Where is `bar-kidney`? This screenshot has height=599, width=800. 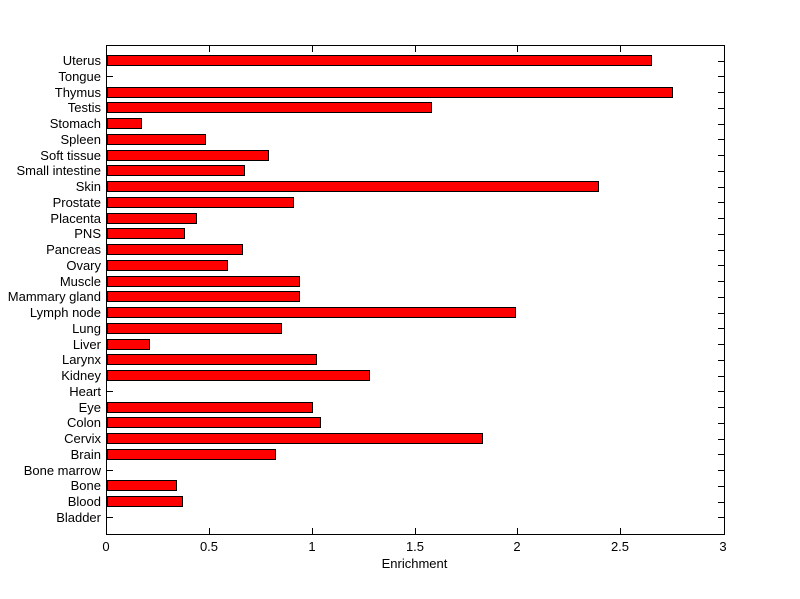 bar-kidney is located at coordinates (238, 375).